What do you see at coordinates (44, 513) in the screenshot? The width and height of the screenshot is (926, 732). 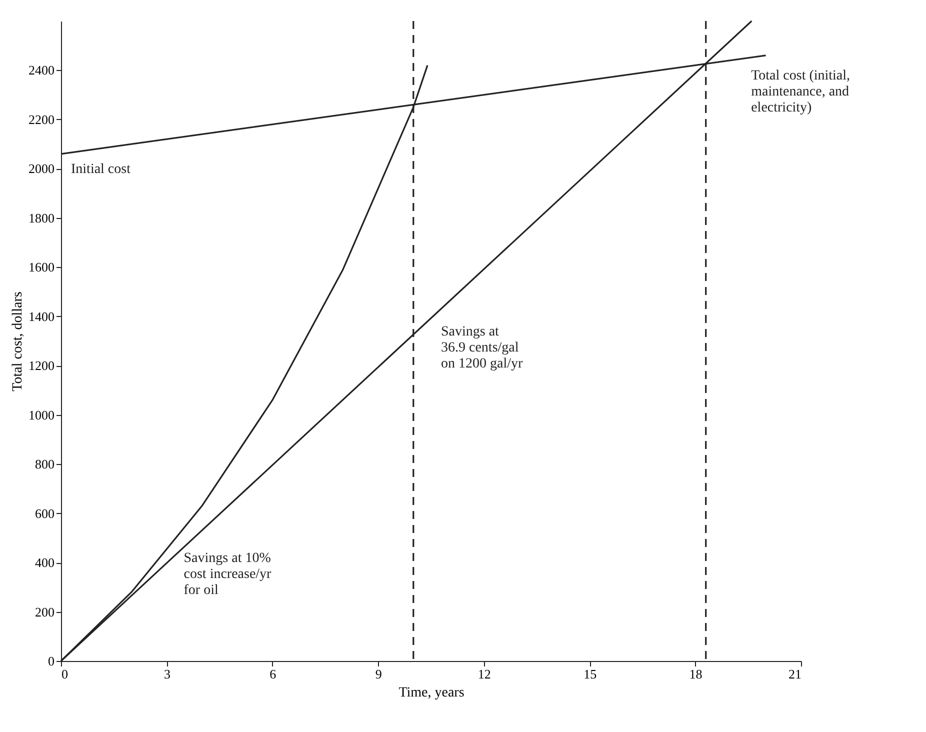 I see `y-tick-label: 600` at bounding box center [44, 513].